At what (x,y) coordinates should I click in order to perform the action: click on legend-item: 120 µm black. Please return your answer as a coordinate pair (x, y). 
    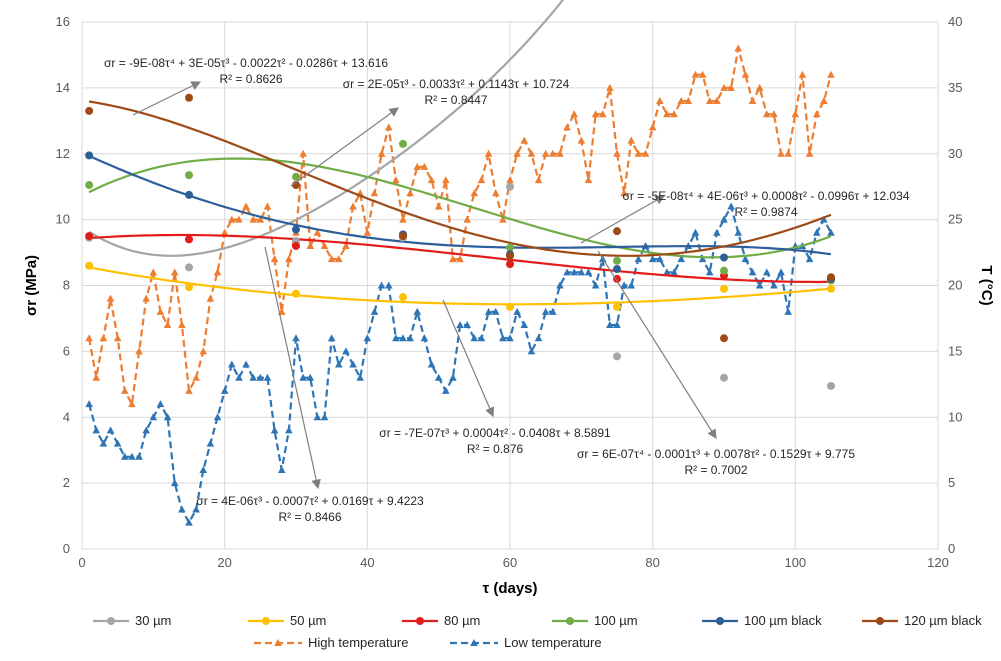
    Looking at the image, I should click on (922, 620).